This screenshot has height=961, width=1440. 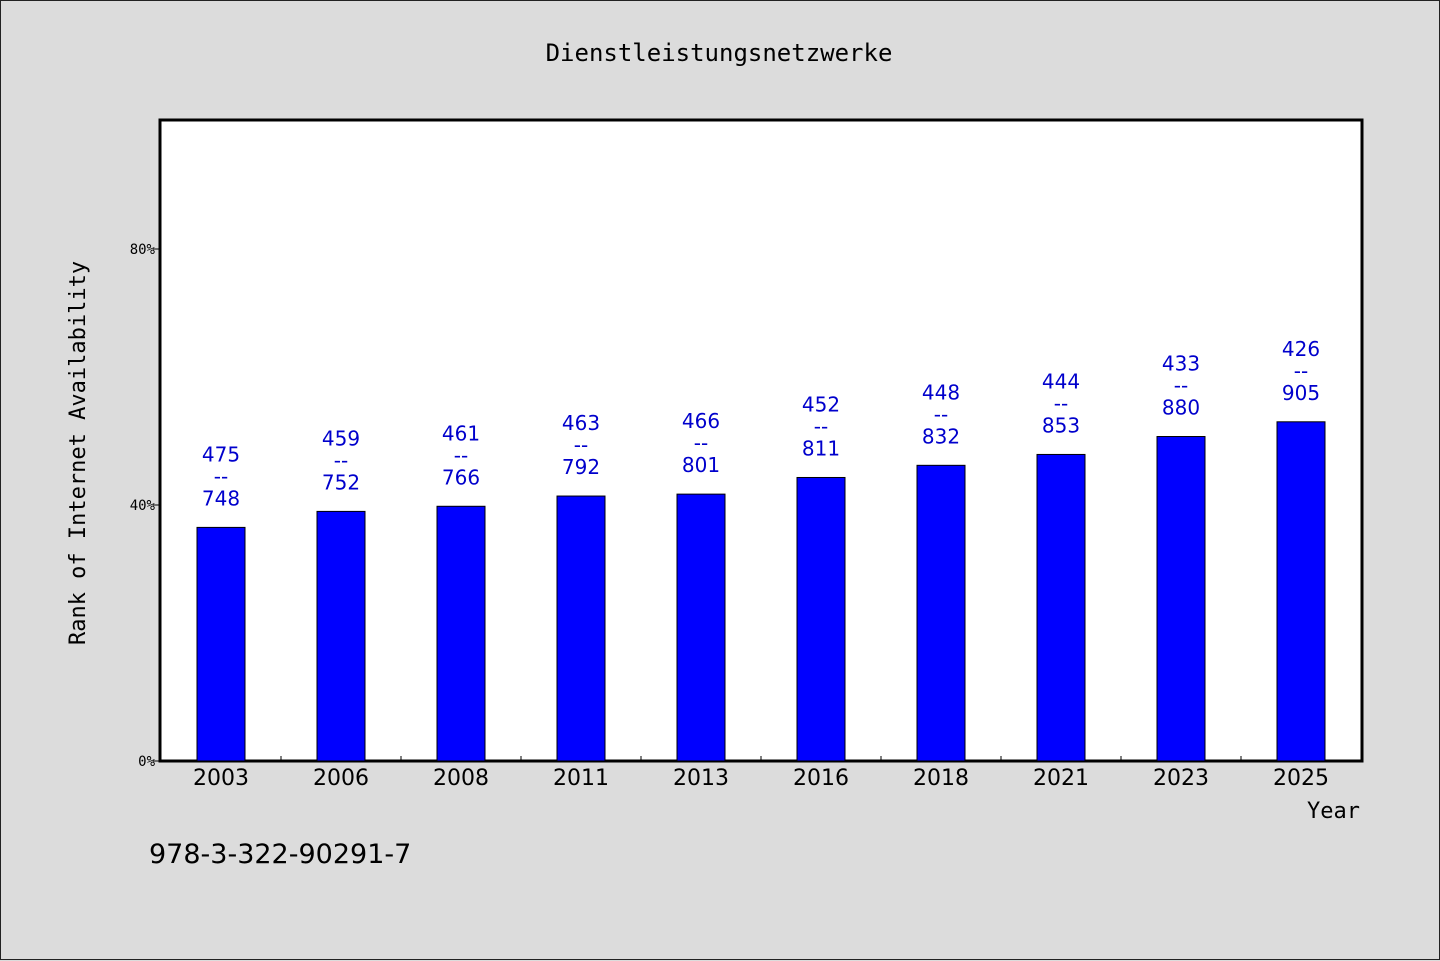 I want to click on data-label-top: 444, so click(x=1061, y=381).